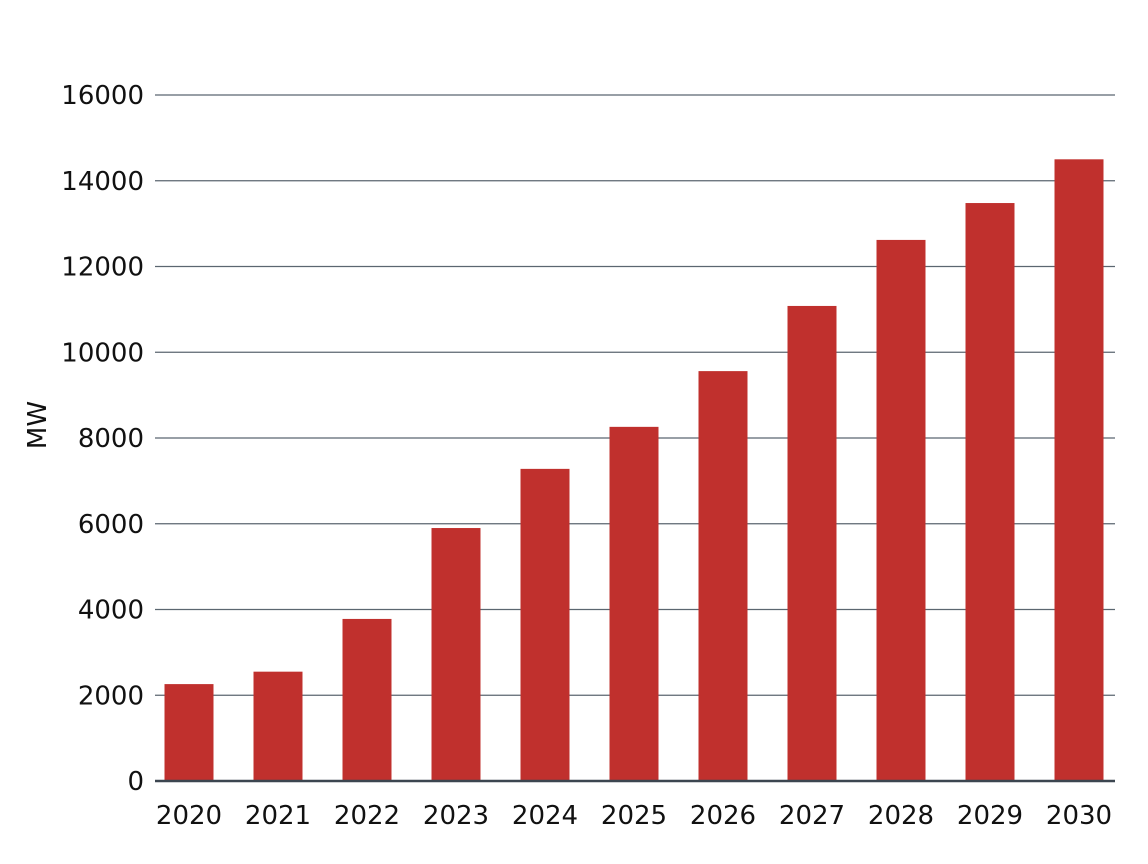  What do you see at coordinates (723, 576) in the screenshot?
I see `bar-2026` at bounding box center [723, 576].